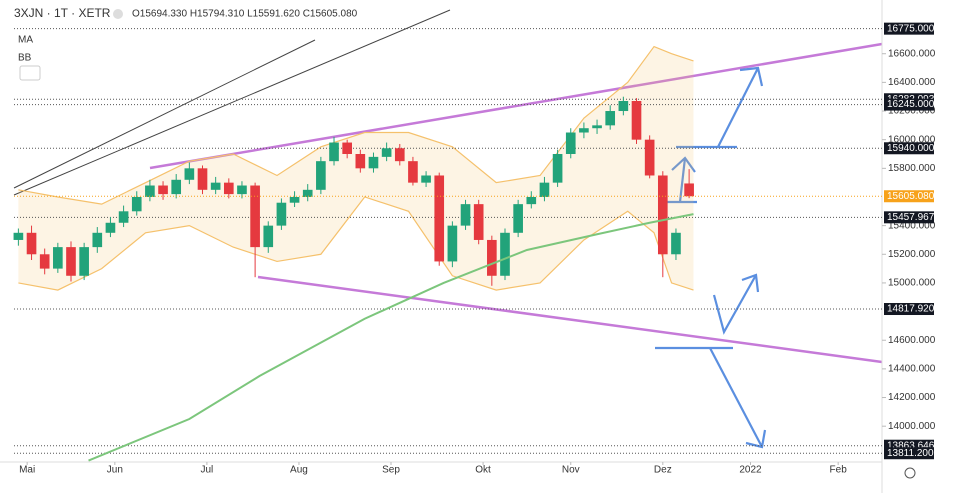 Image resolution: width=953 pixels, height=493 pixels. I want to click on x-tick-label: Dez, so click(663, 470).